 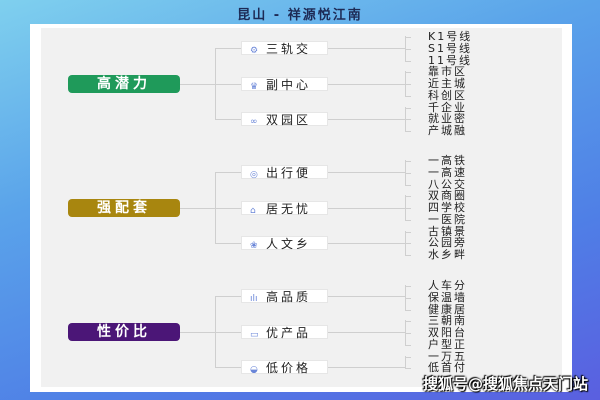 I want to click on page-title: 昆山 - 祥源悦江南, so click(x=300, y=15).